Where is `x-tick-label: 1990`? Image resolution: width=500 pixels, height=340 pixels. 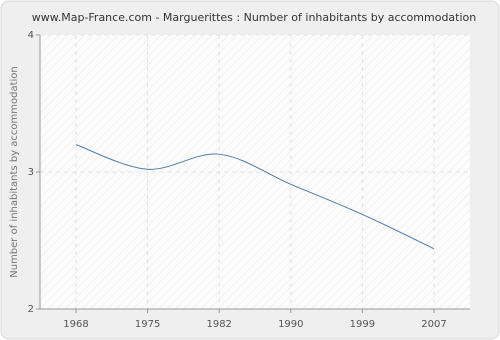 x-tick-label: 1990 is located at coordinates (290, 324).